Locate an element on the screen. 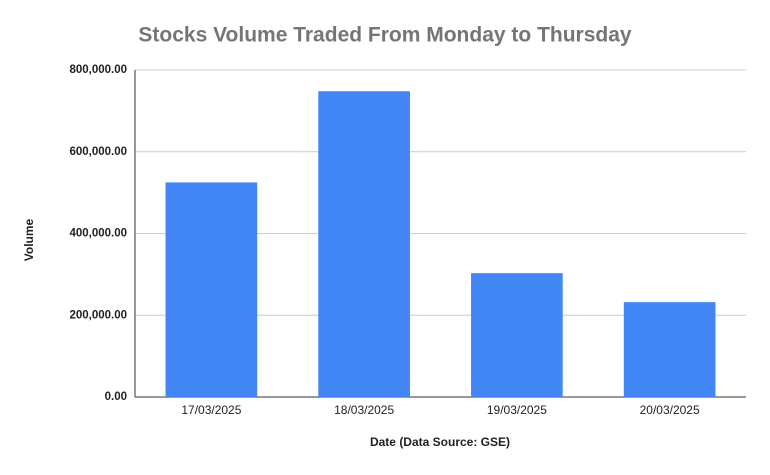  x-axis-title: Date (Data Source: GSE) is located at coordinates (440, 442).